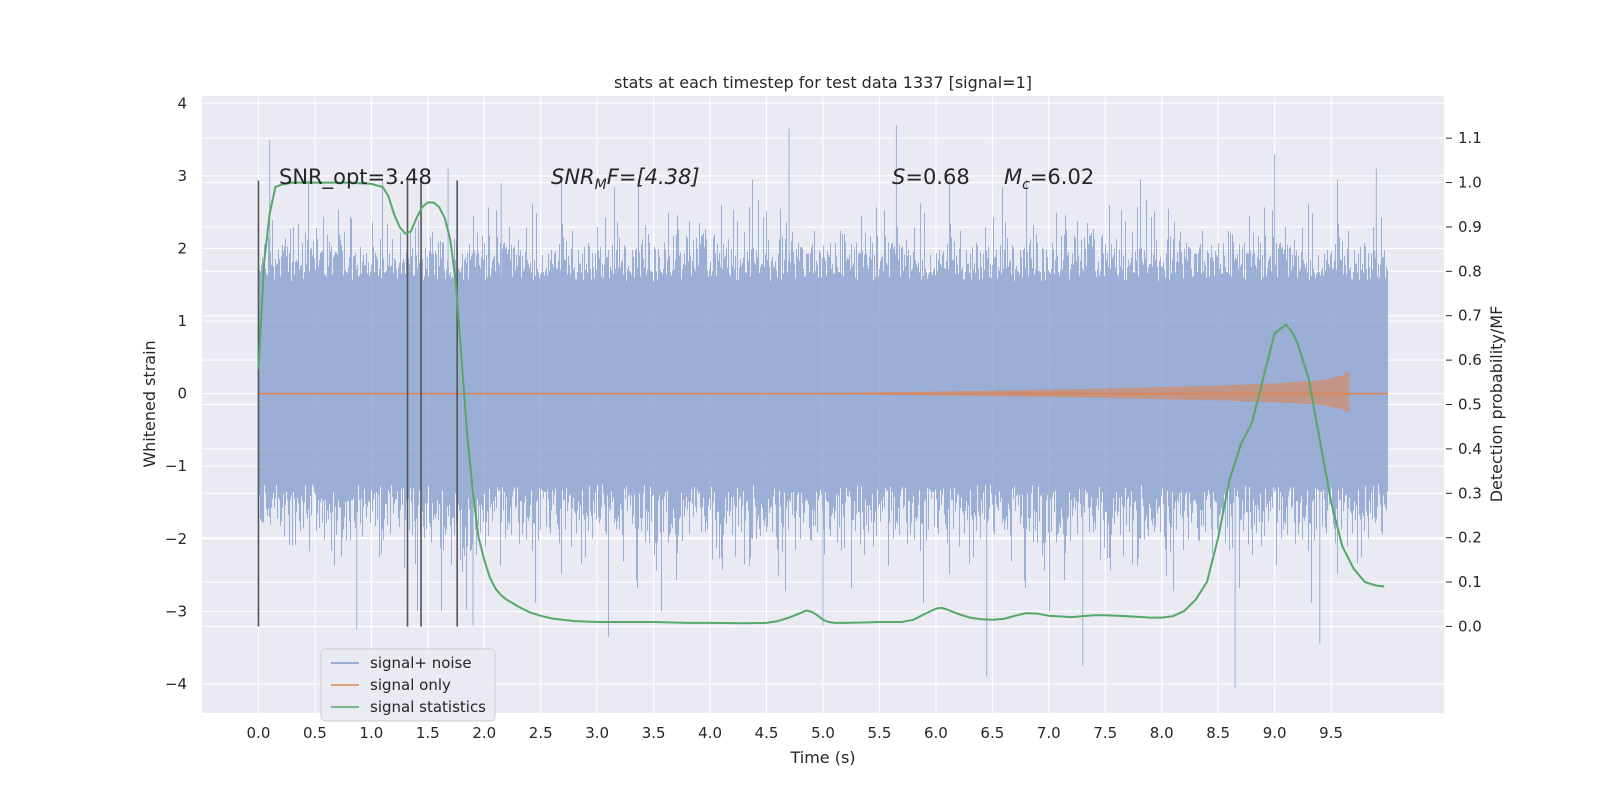 The width and height of the screenshot is (1600, 804). Describe the element at coordinates (1464, 382) in the screenshot. I see `y-right-axis-ticks: 0.0 0.1 0.2 0.3 0.4 0.5 0.6 0.7 0.8 0.9 1.0 1.1` at that location.